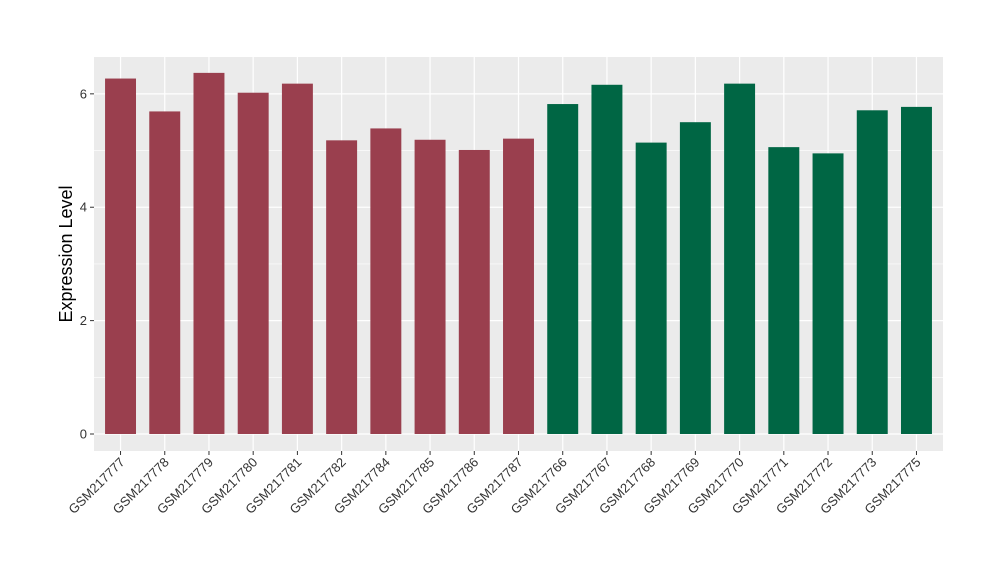 Image resolution: width=1000 pixels, height=580 pixels. Describe the element at coordinates (209, 253) in the screenshot. I see `bar-gsm217779` at that location.